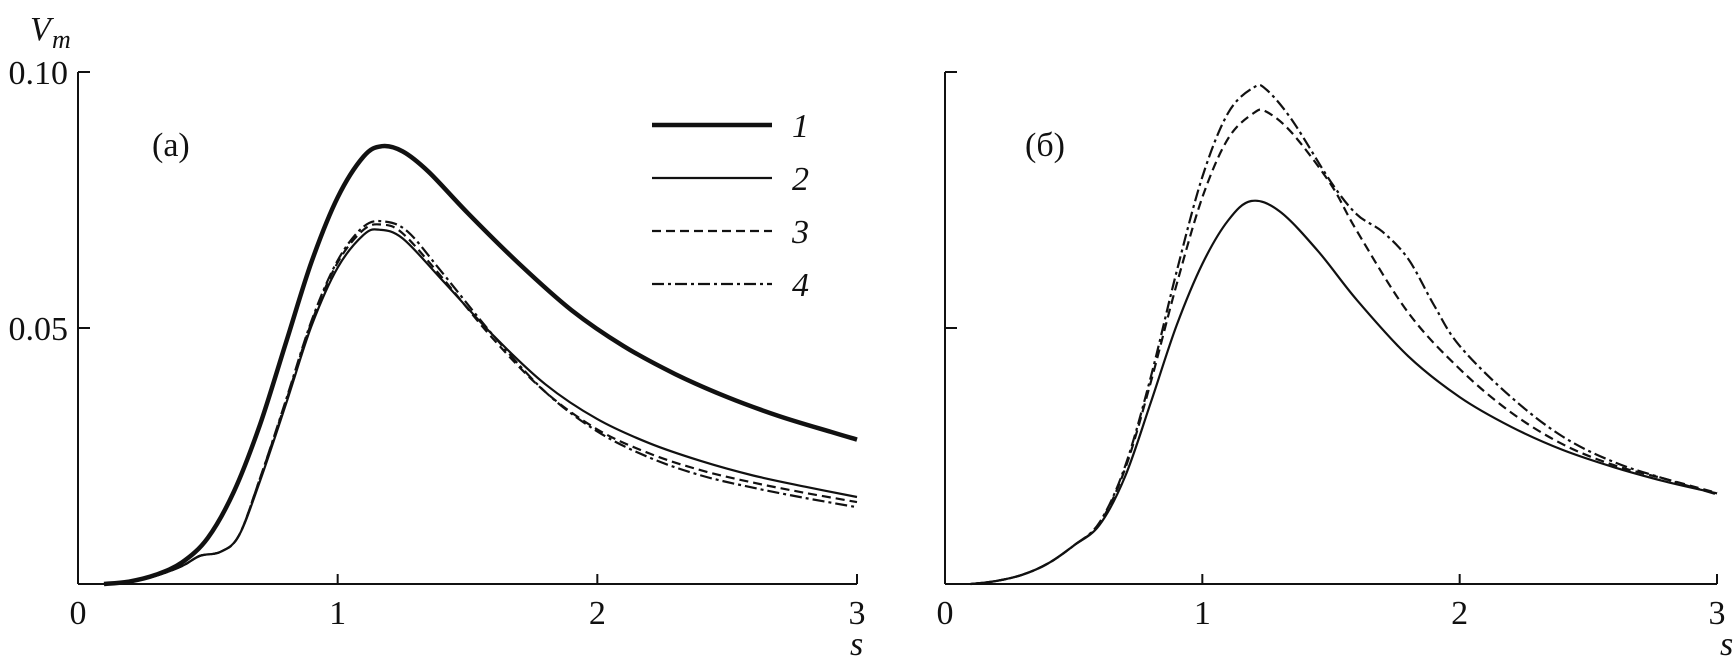  What do you see at coordinates (945, 613) in the screenshot?
I see `x-tick-label-b-0: 0` at bounding box center [945, 613].